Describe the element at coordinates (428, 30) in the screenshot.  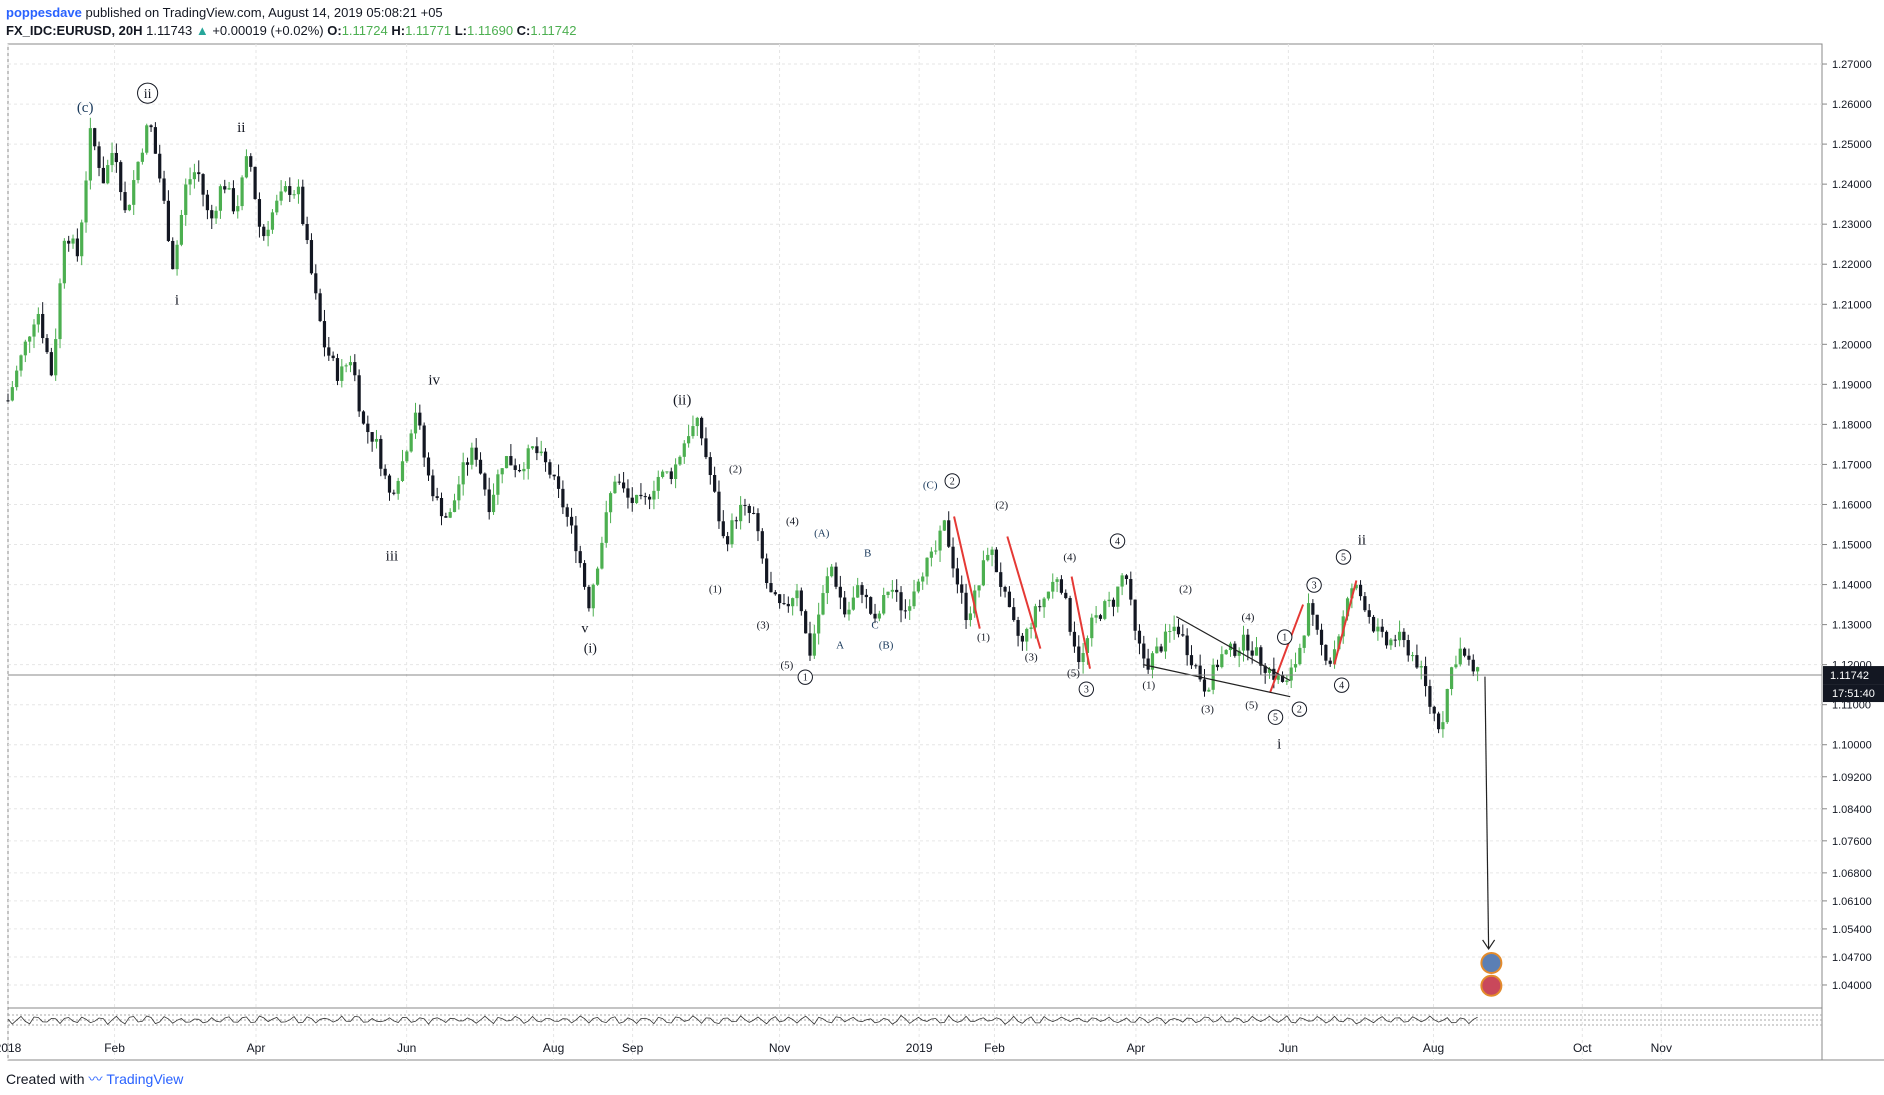
I see `high-value: 1.11771` at that location.